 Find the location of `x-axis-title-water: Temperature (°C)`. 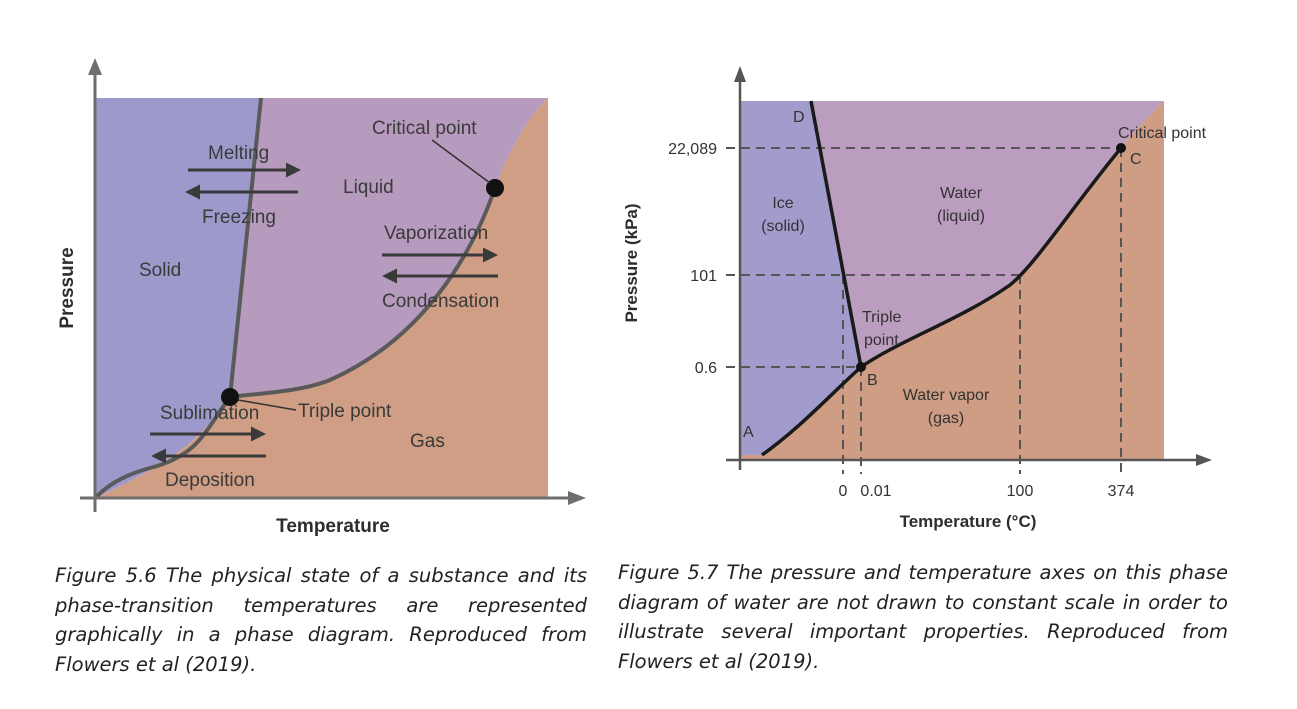

x-axis-title-water: Temperature (°C) is located at coordinates (968, 521).